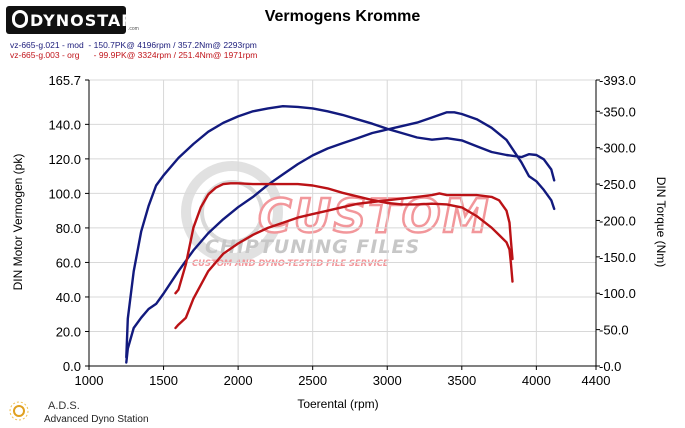 The image size is (685, 428). What do you see at coordinates (64, 124) in the screenshot?
I see `y-tick-label: 140.0` at bounding box center [64, 124].